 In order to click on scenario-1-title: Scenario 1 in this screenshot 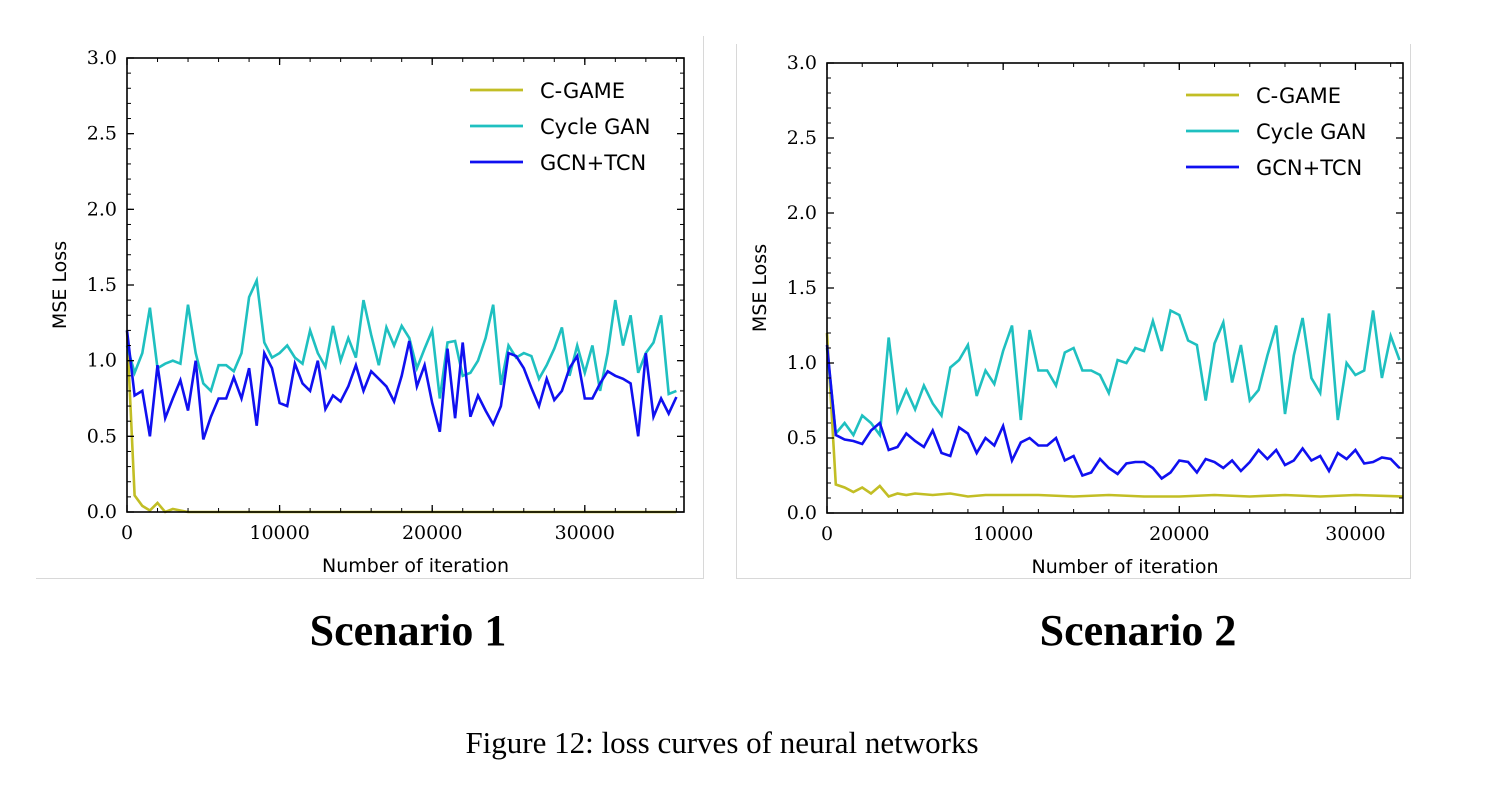, I will do `click(408, 630)`.